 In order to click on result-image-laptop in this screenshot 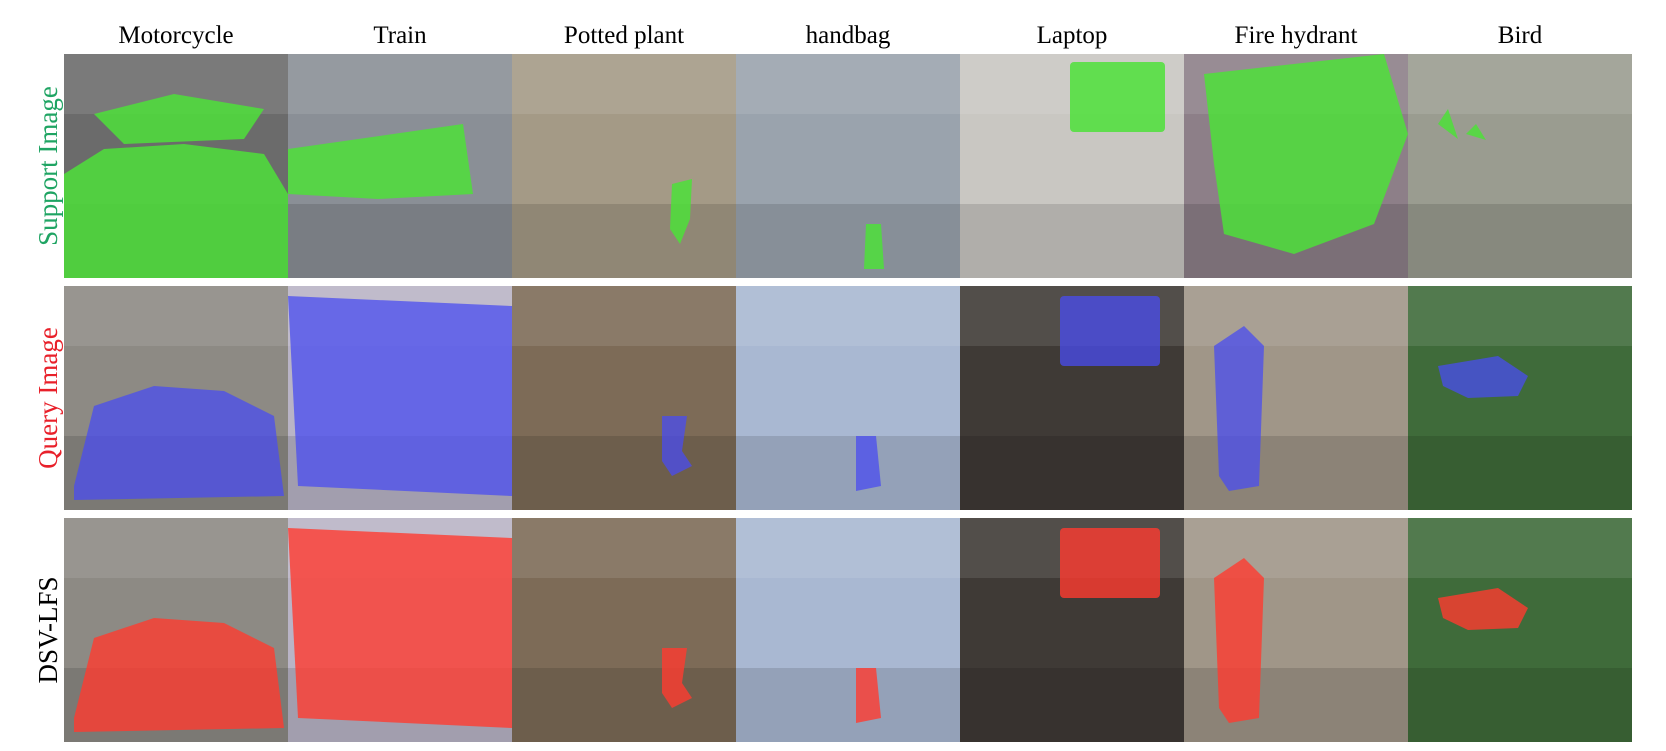, I will do `click(1072, 630)`.